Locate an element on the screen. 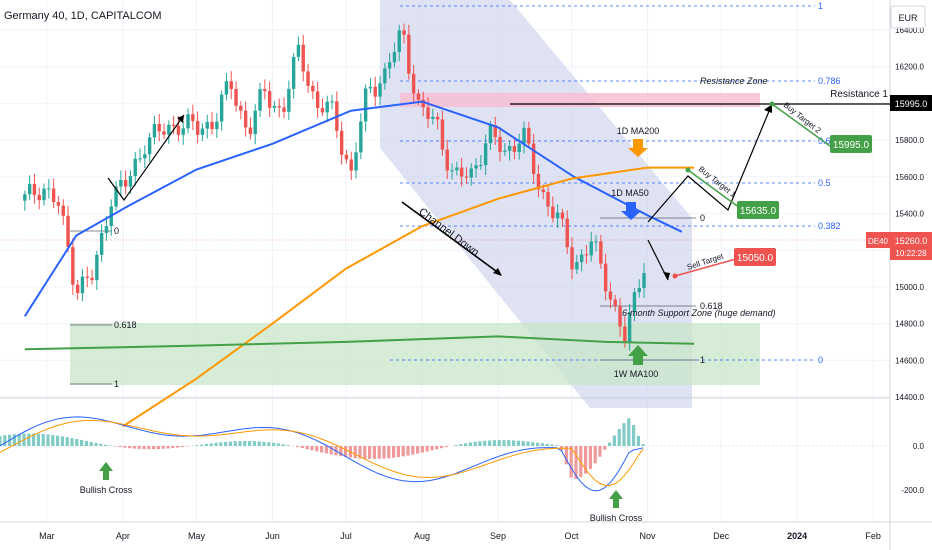 This screenshot has height=550, width=932. ma200-down-arrow is located at coordinates (638, 148).